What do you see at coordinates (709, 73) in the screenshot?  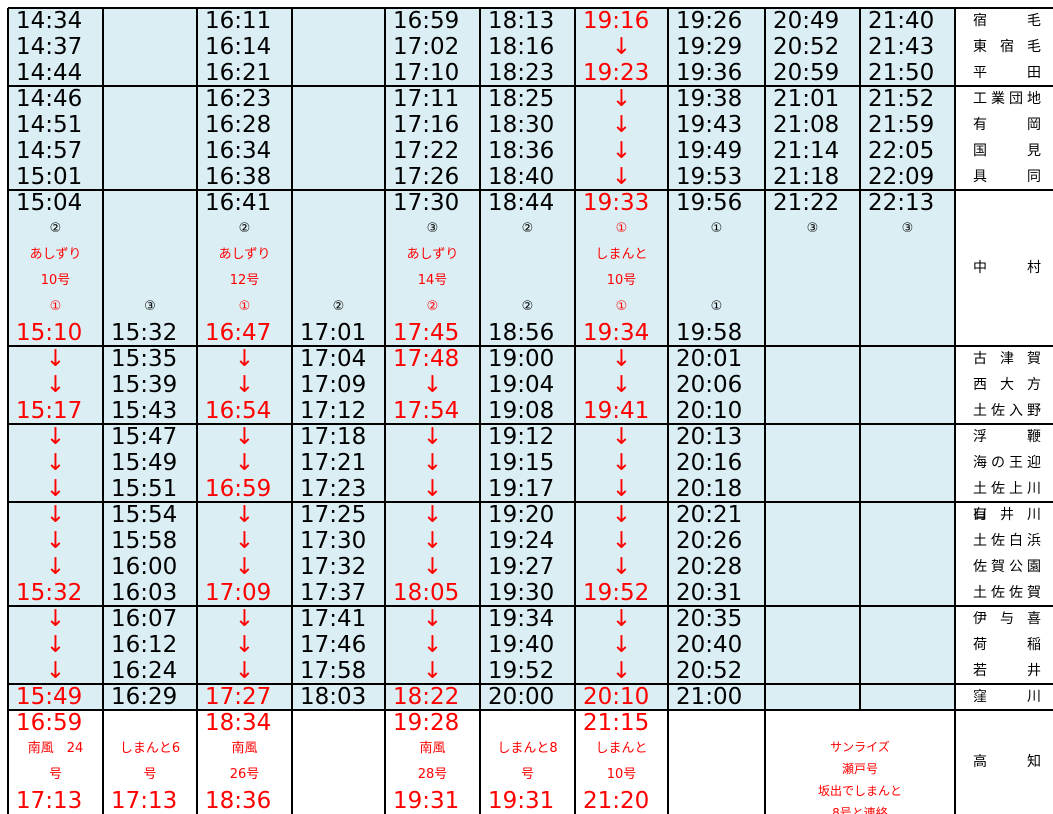 I see `time-cell: 19:36` at bounding box center [709, 73].